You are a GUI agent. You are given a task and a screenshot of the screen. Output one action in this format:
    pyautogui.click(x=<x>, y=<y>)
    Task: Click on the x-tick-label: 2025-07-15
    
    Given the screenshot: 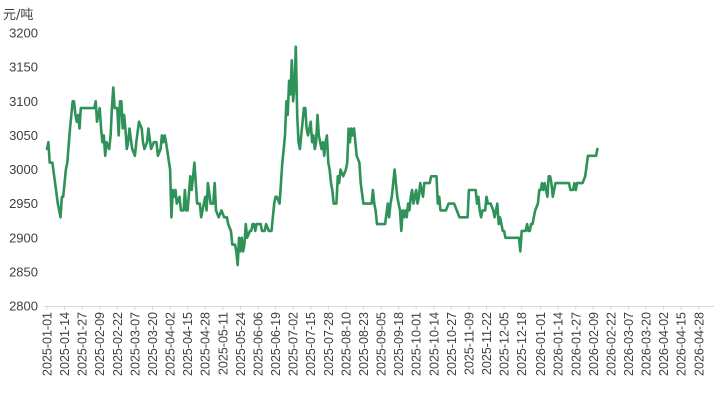 What is the action you would take?
    pyautogui.click(x=311, y=344)
    